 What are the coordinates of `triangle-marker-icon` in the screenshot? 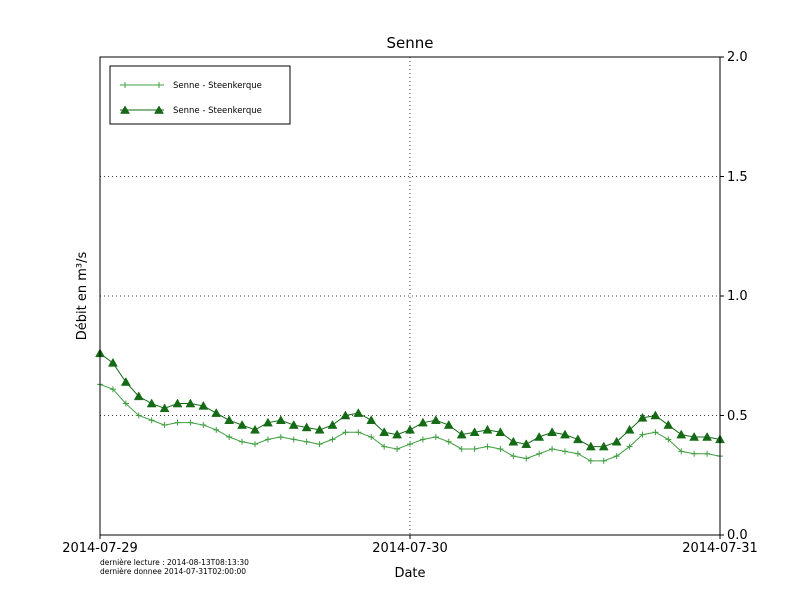 It's located at (142, 109).